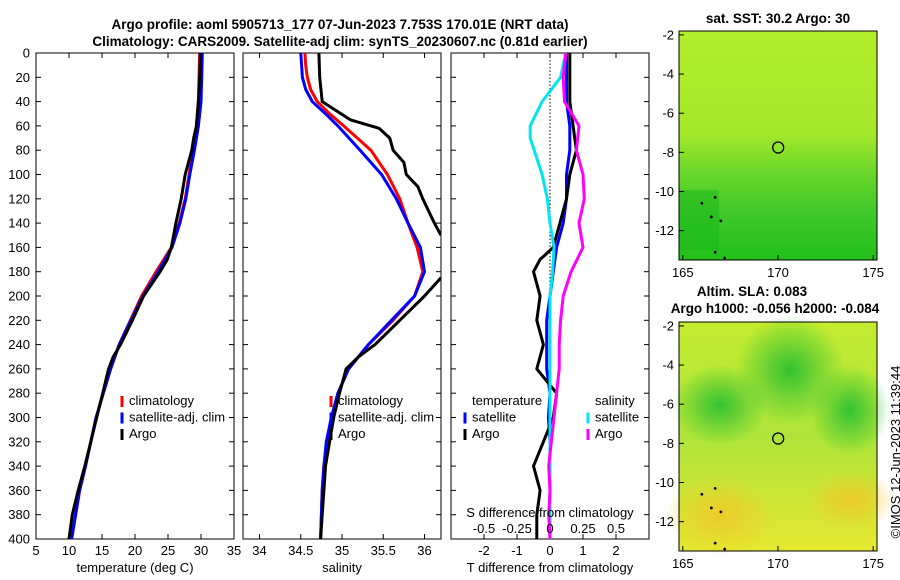  I want to click on temperature-profile-ytick-label: 180, so click(19, 271).